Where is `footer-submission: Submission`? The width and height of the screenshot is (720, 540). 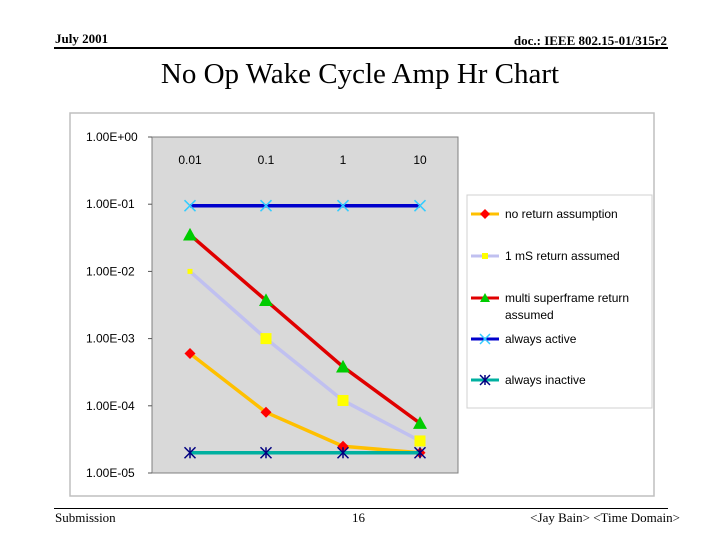 footer-submission: Submission is located at coordinates (85, 517).